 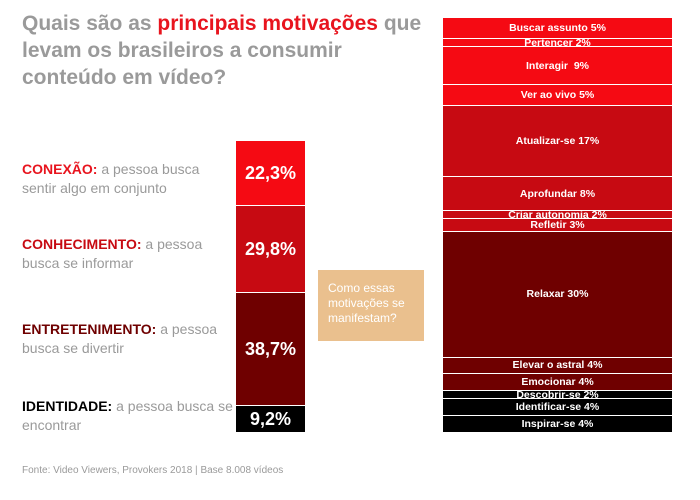 What do you see at coordinates (112, 253) in the screenshot?
I see `category-description: a pessoa busca se informar` at bounding box center [112, 253].